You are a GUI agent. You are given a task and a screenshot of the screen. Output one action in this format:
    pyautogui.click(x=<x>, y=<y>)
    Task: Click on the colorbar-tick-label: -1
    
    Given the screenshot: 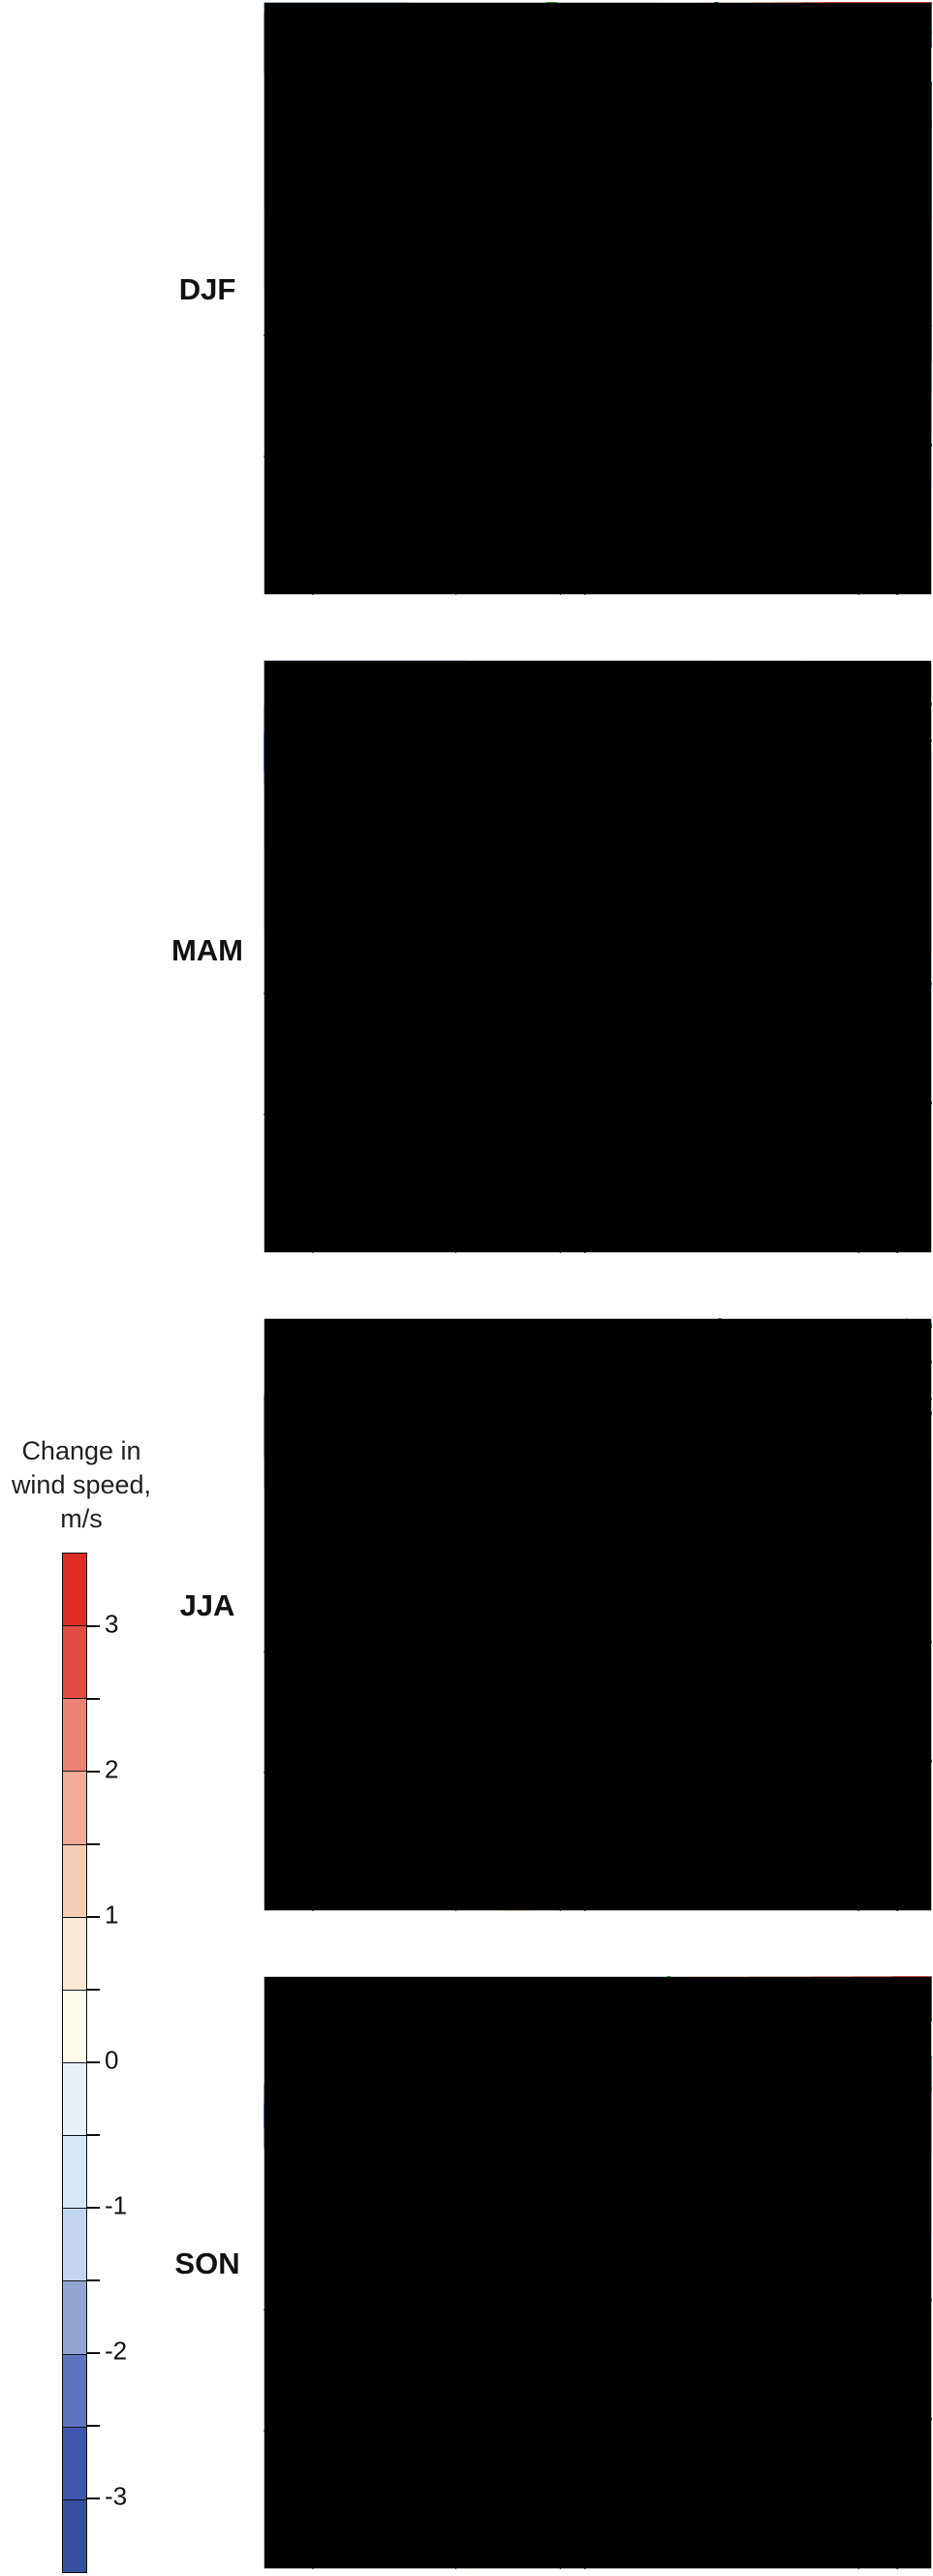 What is the action you would take?
    pyautogui.click(x=116, y=2205)
    